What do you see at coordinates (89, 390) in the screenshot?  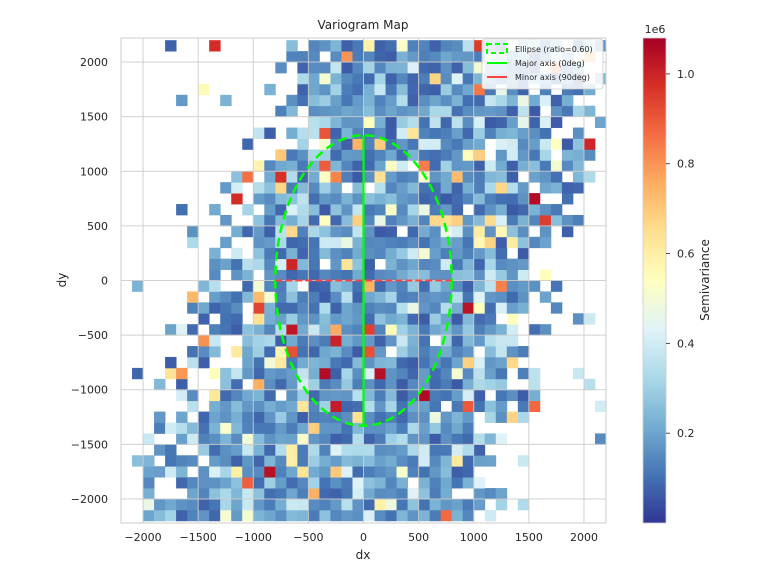 I see `y-tick-label: −1000` at bounding box center [89, 390].